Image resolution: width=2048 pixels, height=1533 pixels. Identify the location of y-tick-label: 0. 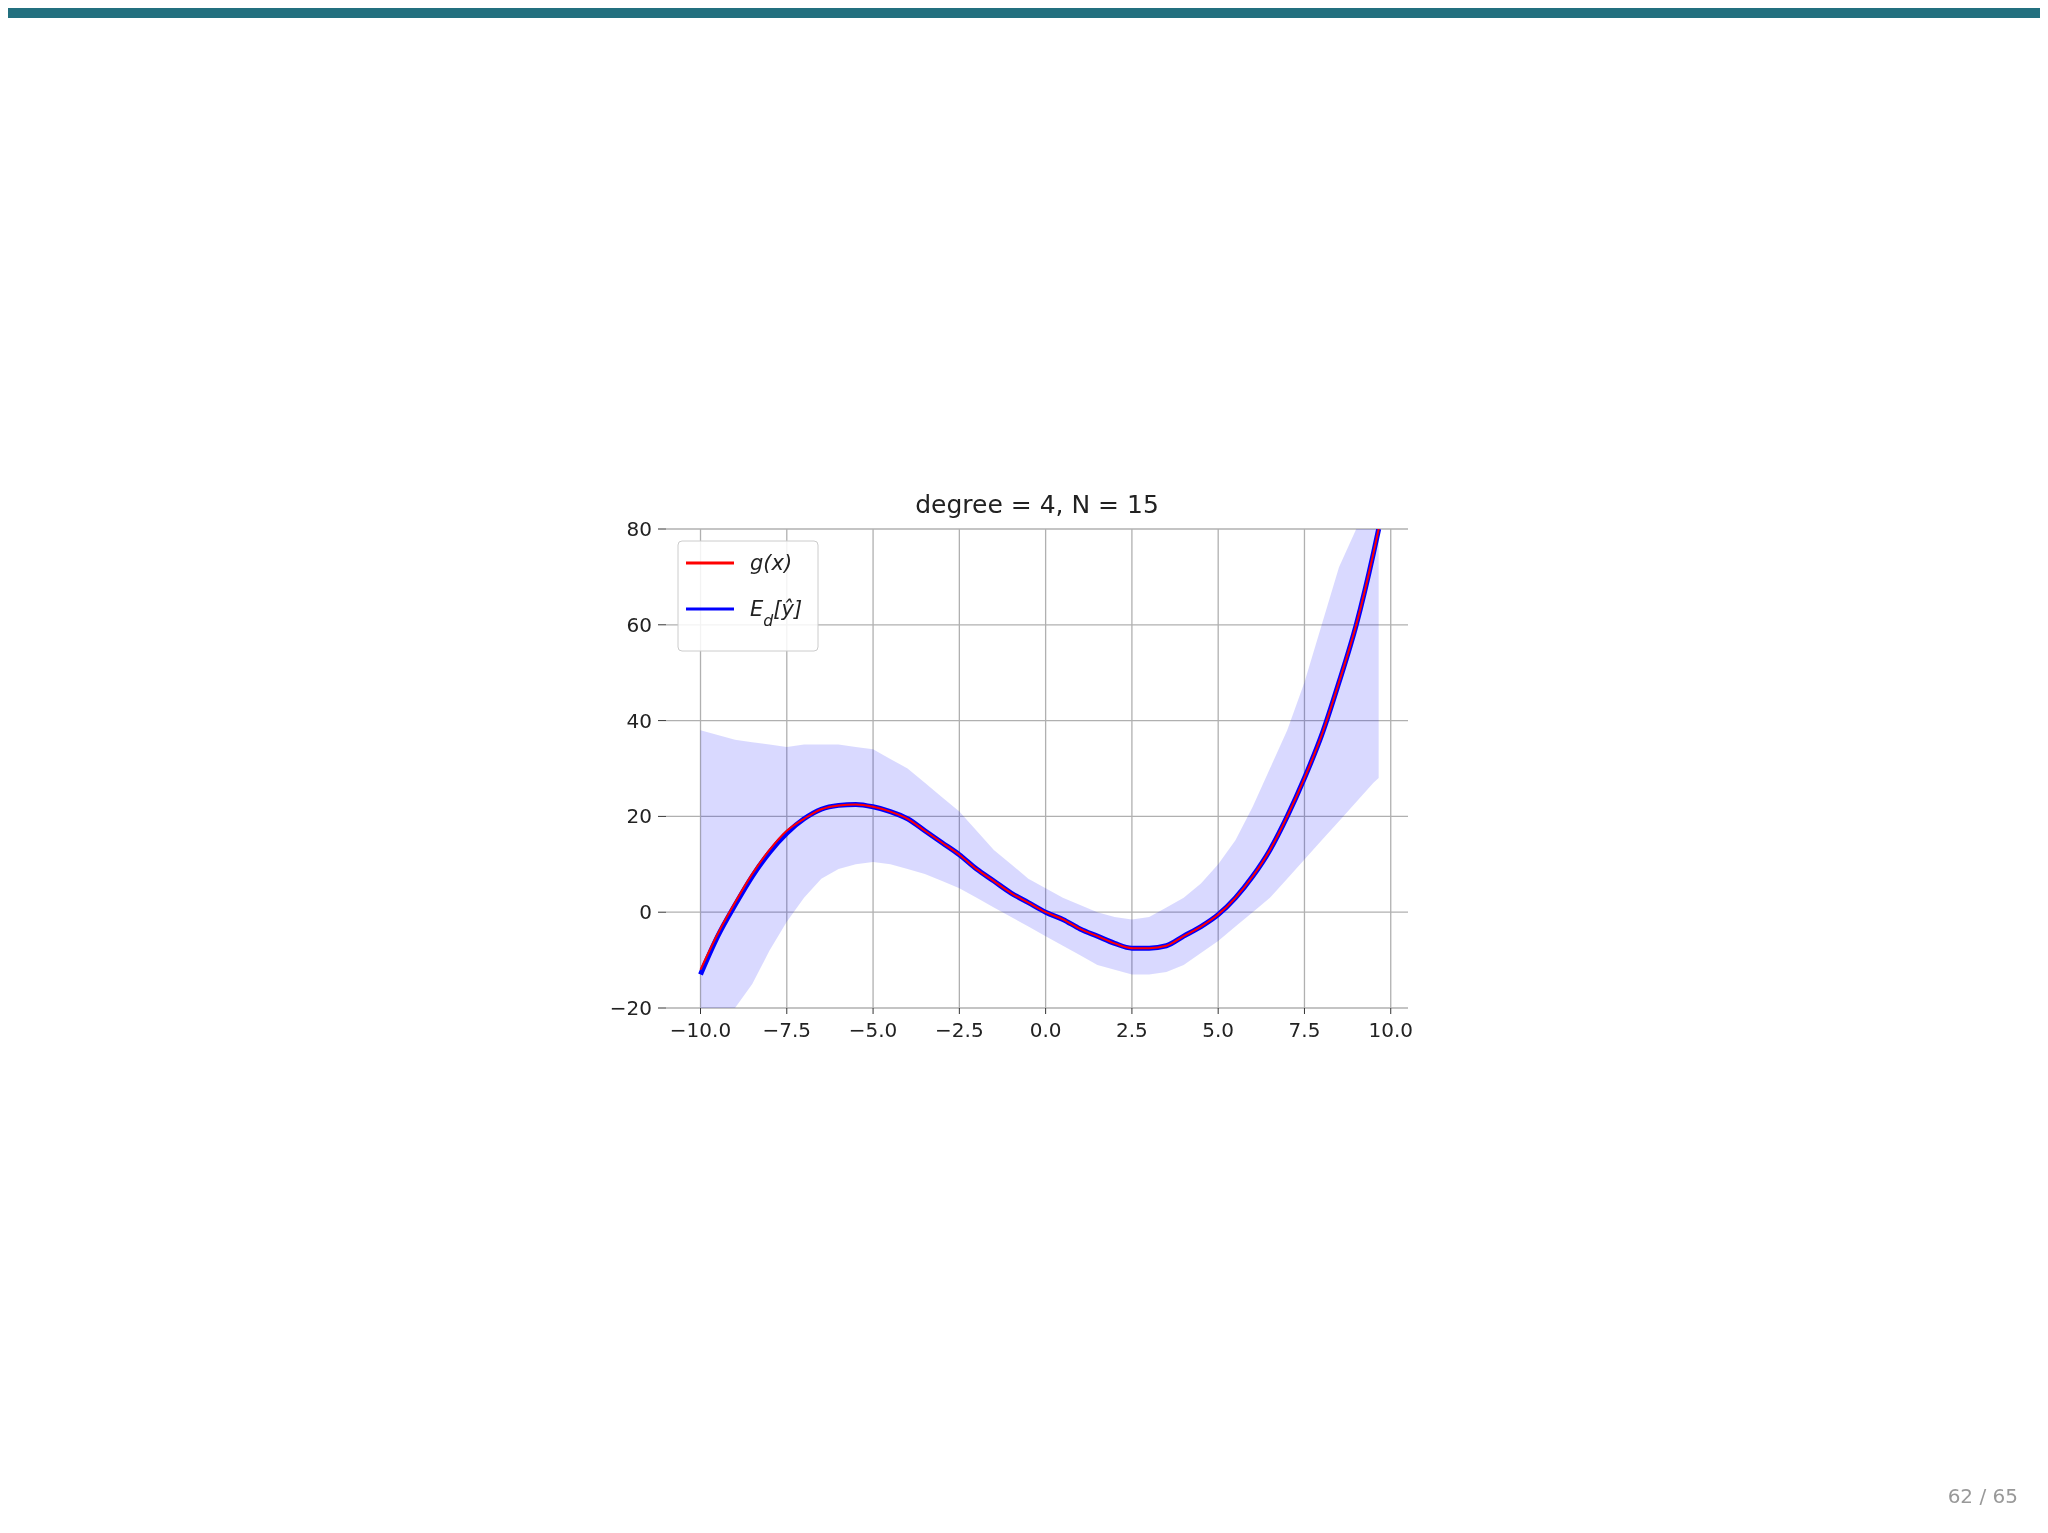
(645, 912).